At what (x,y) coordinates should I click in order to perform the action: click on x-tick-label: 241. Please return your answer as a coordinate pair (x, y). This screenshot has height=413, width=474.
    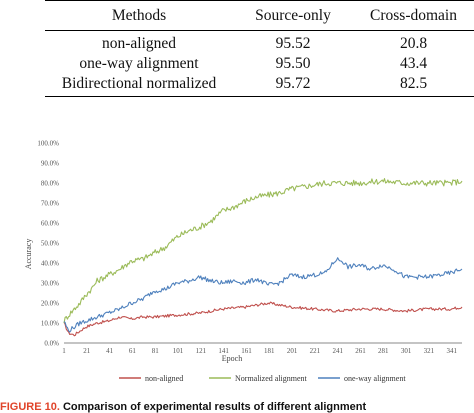
    Looking at the image, I should click on (337, 351).